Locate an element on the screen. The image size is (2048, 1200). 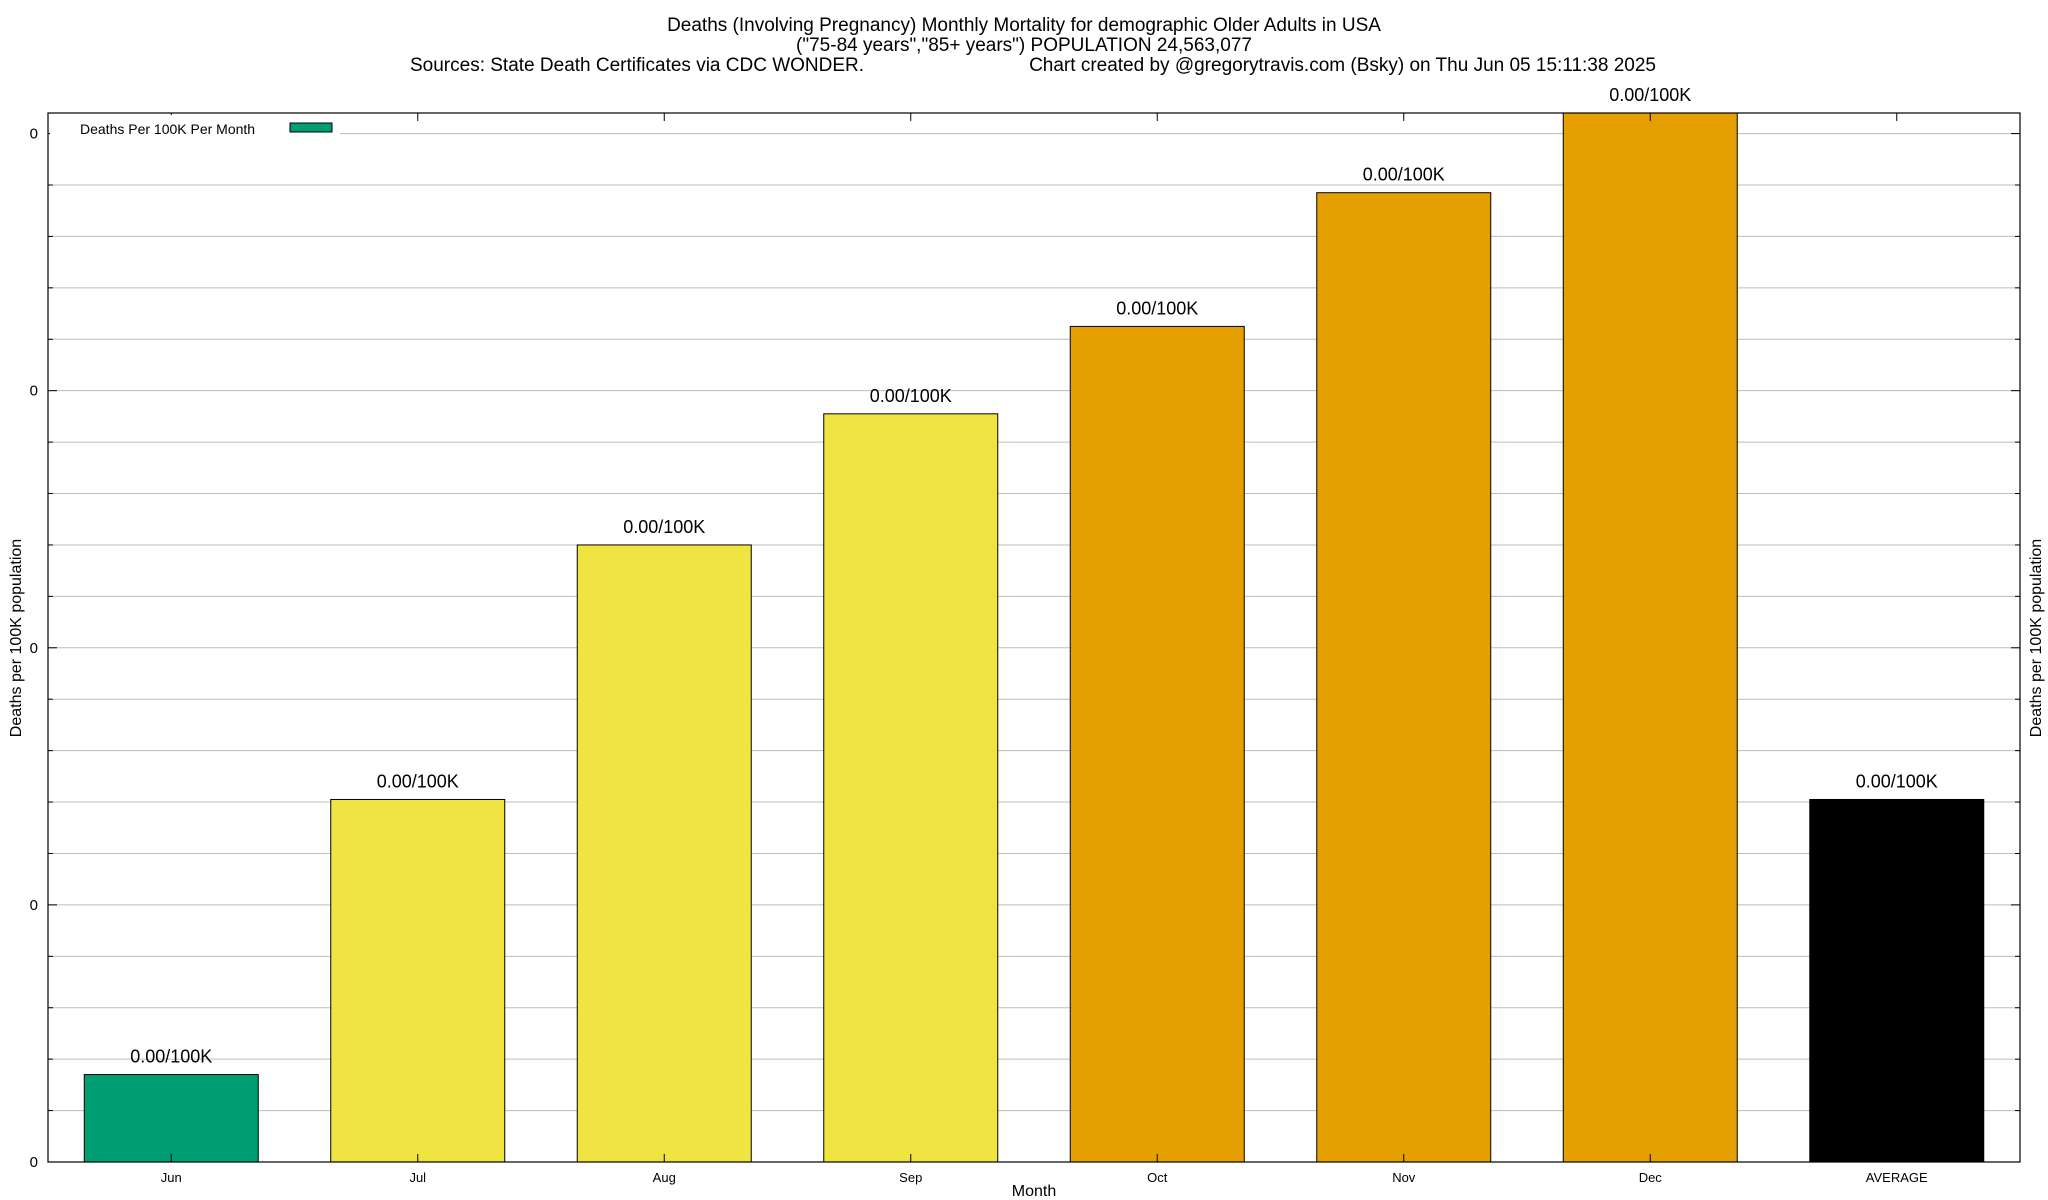
y-axis-label-right: Deaths per 100K population is located at coordinates (2036, 638).